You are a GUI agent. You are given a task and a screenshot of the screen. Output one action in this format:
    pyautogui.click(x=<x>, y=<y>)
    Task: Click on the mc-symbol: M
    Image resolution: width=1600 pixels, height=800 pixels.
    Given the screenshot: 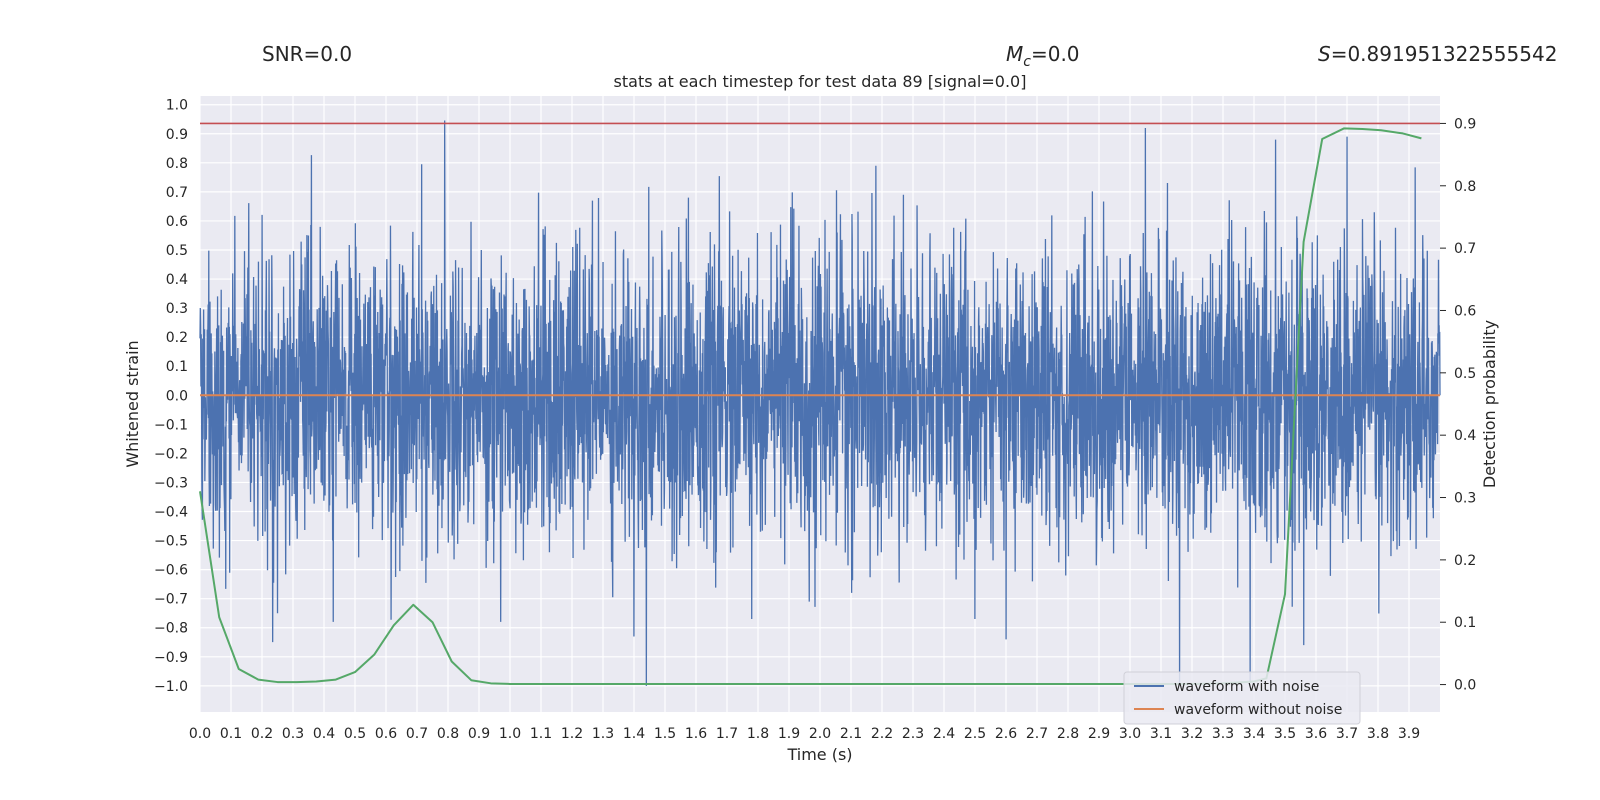 What is the action you would take?
    pyautogui.click(x=1014, y=54)
    